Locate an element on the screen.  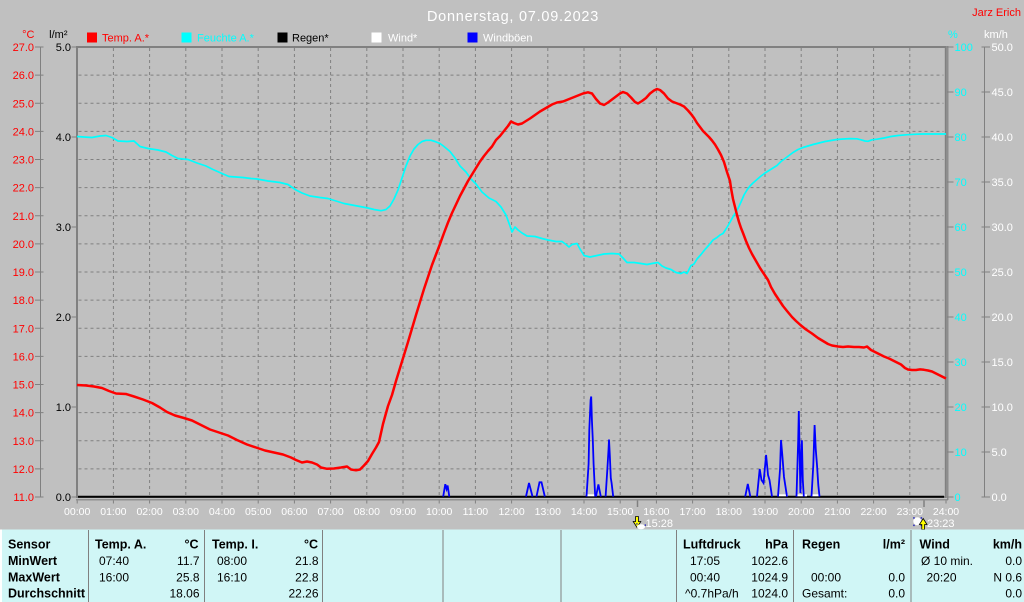
svg-text: 18.06 is located at coordinates (184, 594).